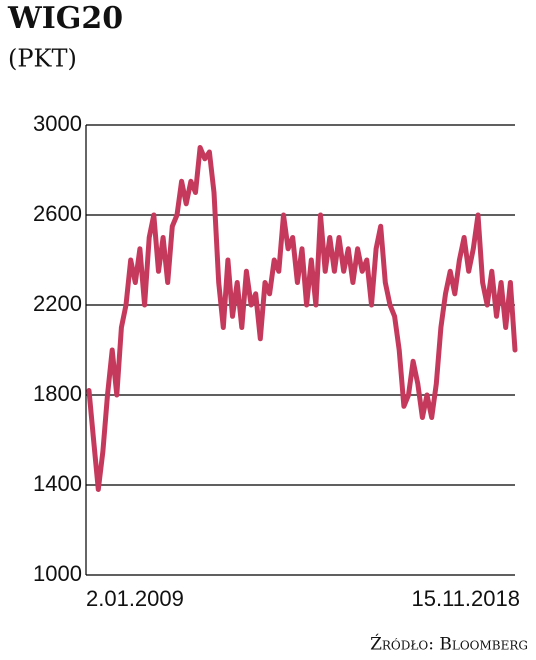 This screenshot has width=536, height=660. Describe the element at coordinates (57, 393) in the screenshot. I see `y-tick-label: 1800` at that location.